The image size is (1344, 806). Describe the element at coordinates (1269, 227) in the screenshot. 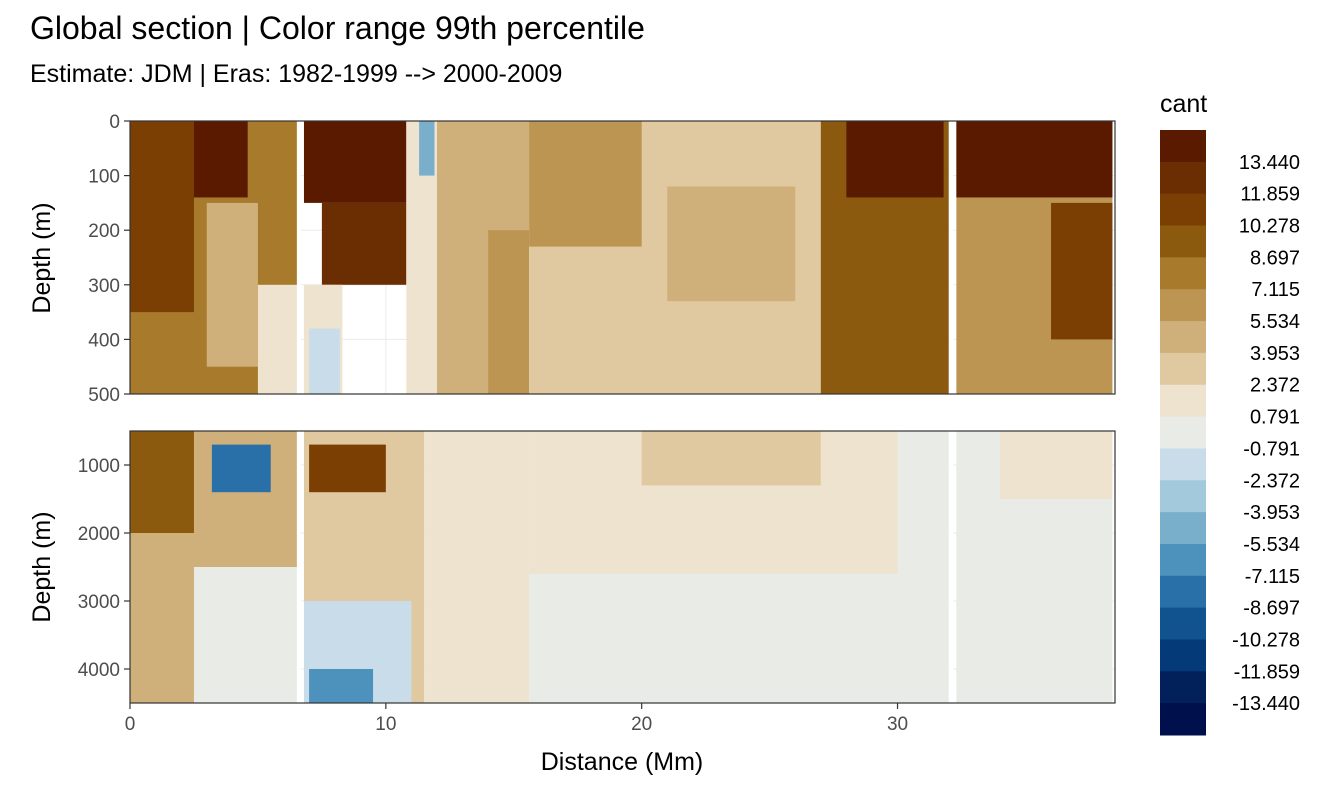

I see `legend-break-label: 10.278` at that location.